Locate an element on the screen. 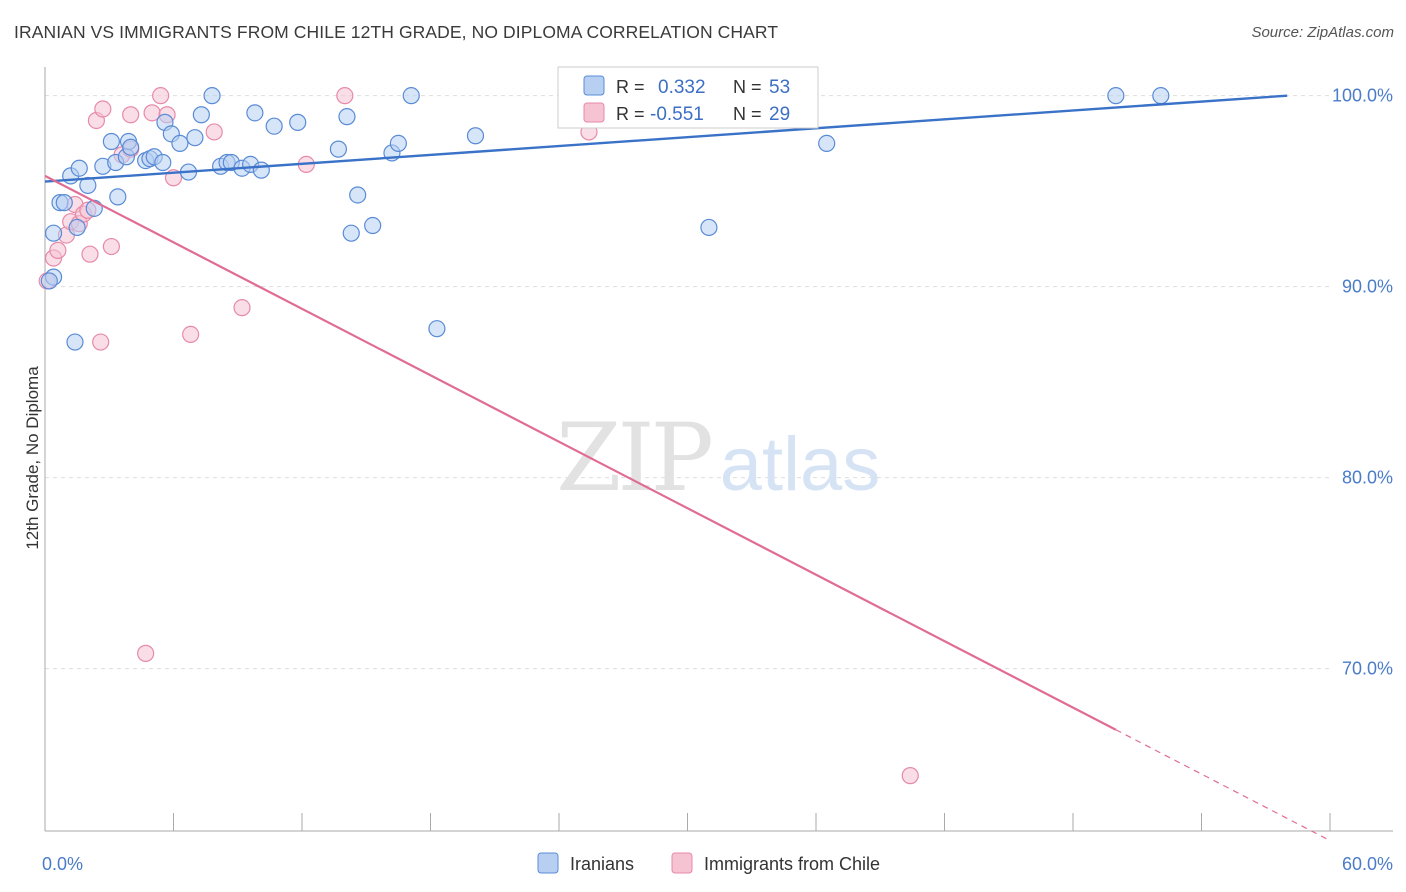 This screenshot has width=1406, height=892. y-tick-label: 70.0% is located at coordinates (1367, 669).